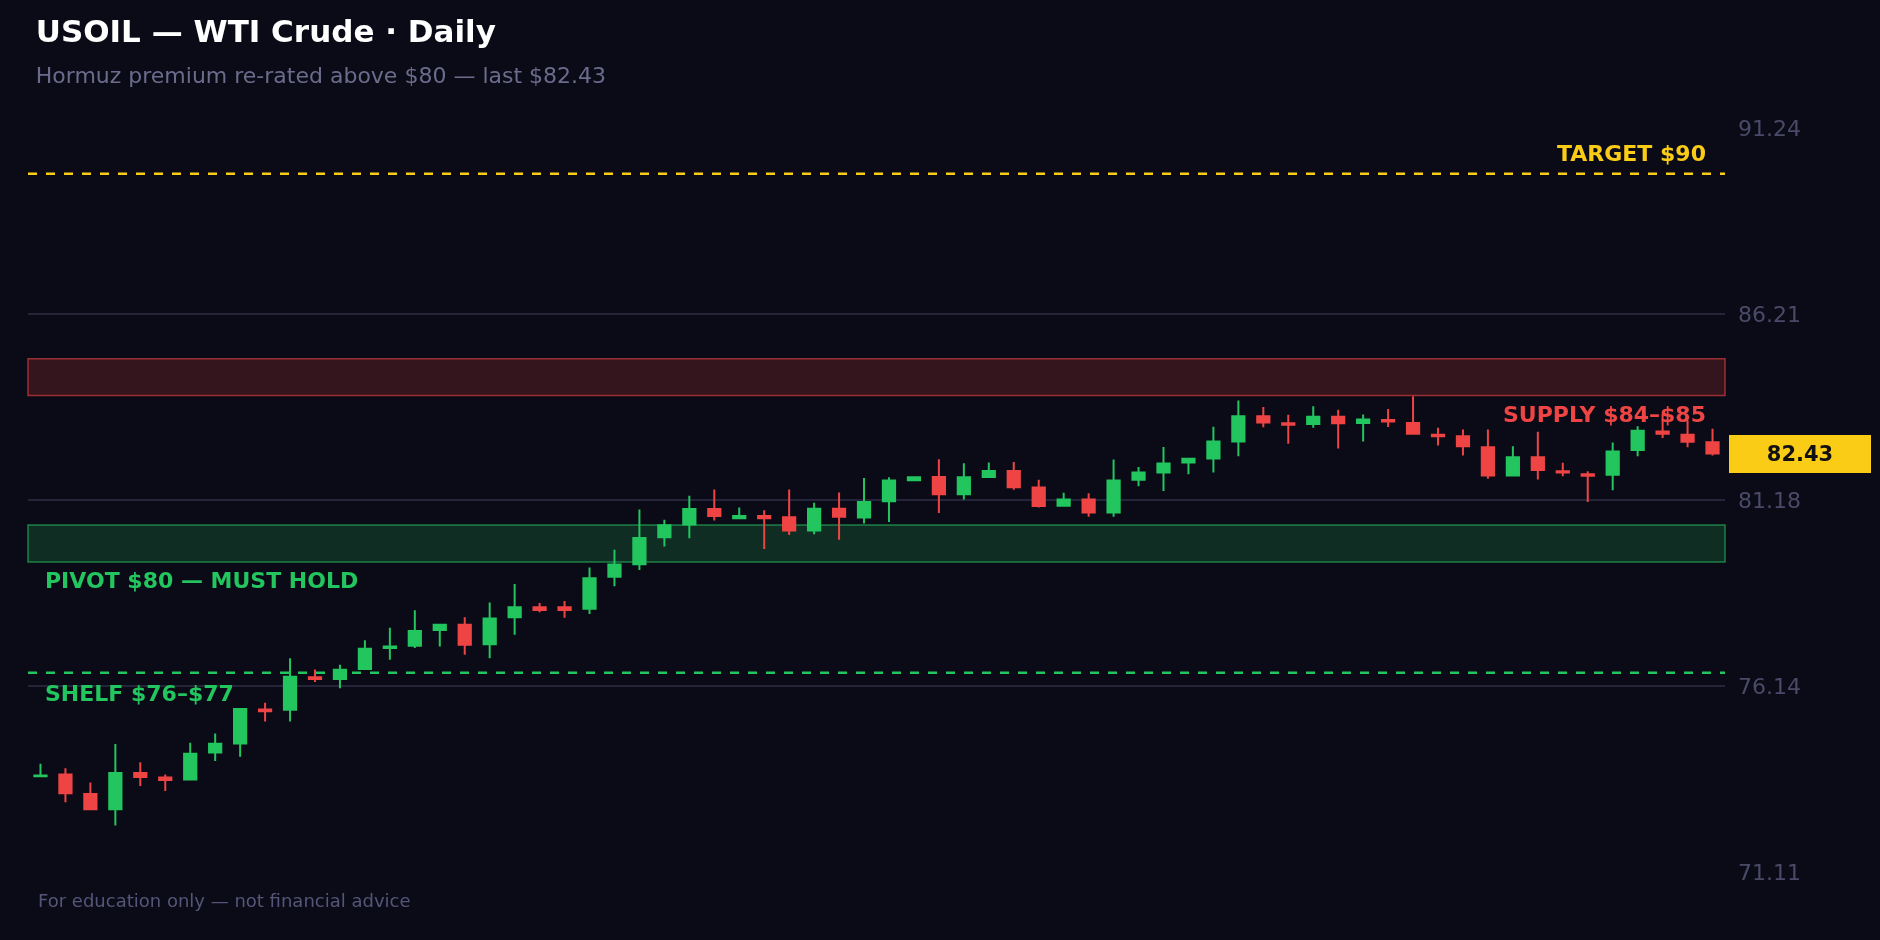  Describe the element at coordinates (1769, 500) in the screenshot. I see `y-tick-label: 81.18` at that location.